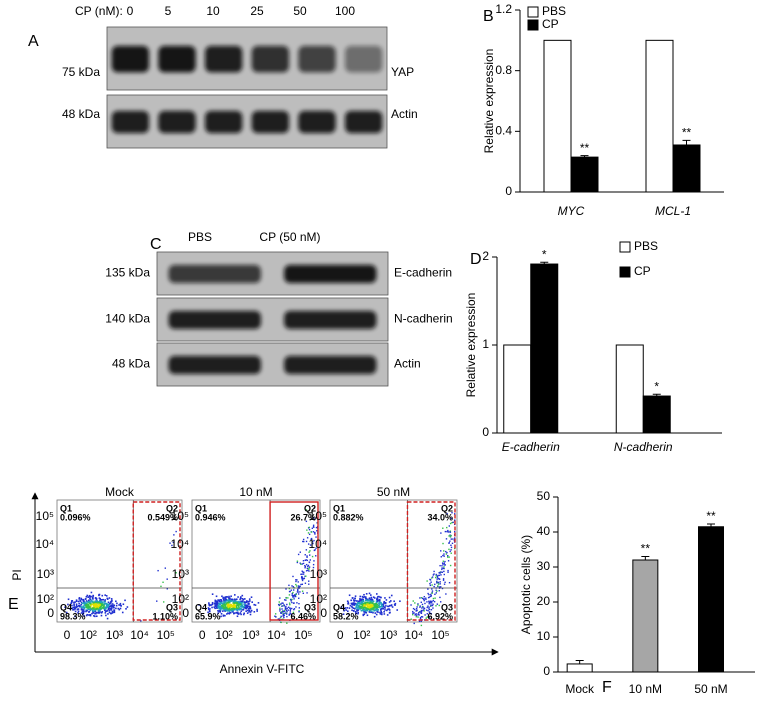  What do you see at coordinates (13, 604) in the screenshot?
I see `panel-label: E` at bounding box center [13, 604].